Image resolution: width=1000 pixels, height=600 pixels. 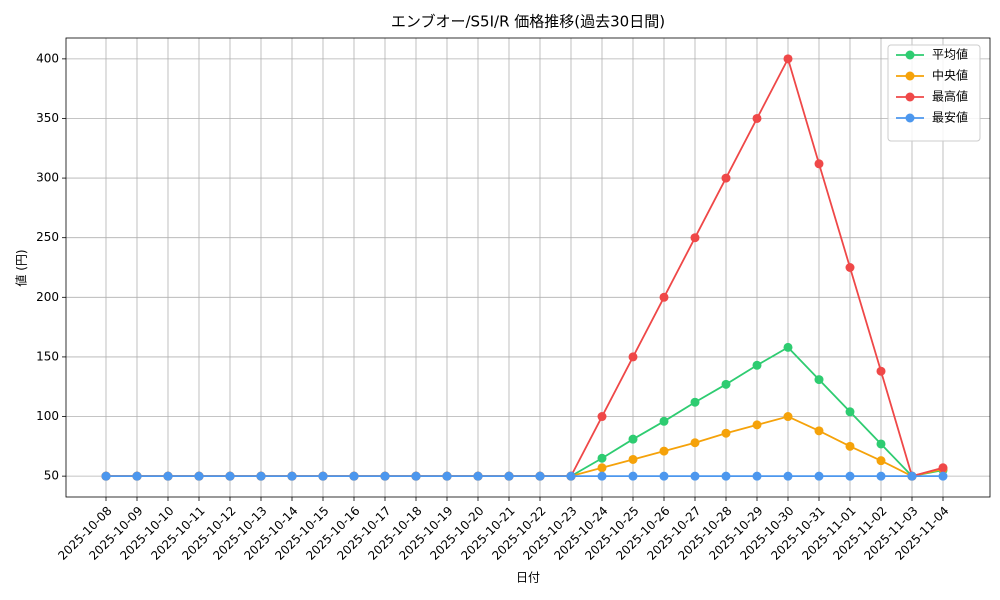 I want to click on y-tick-label: 300, so click(x=47, y=178).